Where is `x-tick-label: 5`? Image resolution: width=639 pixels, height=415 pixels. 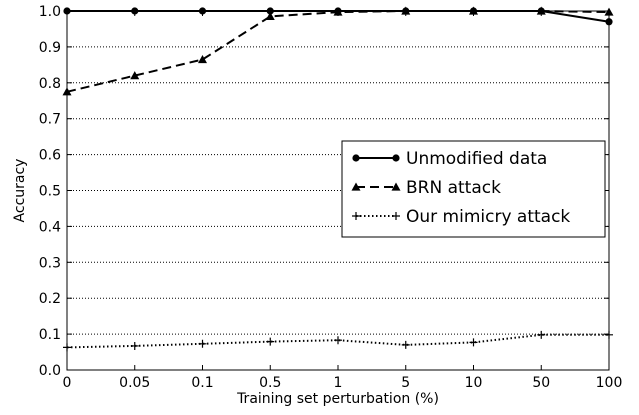 x-tick-label: 5 is located at coordinates (405, 383).